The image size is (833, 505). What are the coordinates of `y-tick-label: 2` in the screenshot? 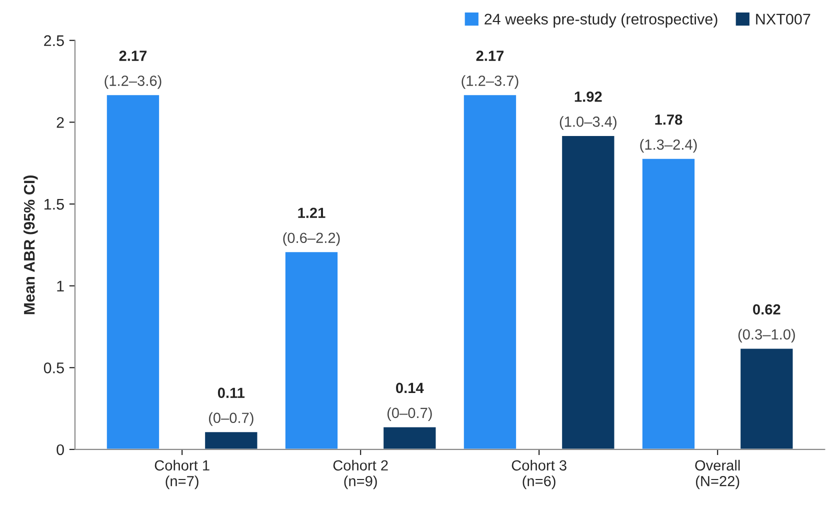 It's located at (60, 122).